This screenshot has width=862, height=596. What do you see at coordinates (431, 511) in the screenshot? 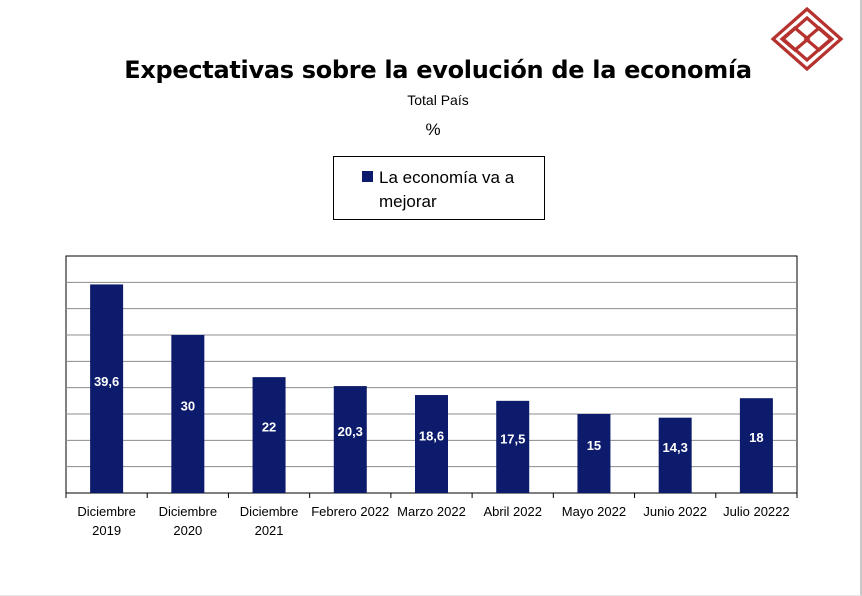
I see `x-tick-label: Marzo 2022` at bounding box center [431, 511].